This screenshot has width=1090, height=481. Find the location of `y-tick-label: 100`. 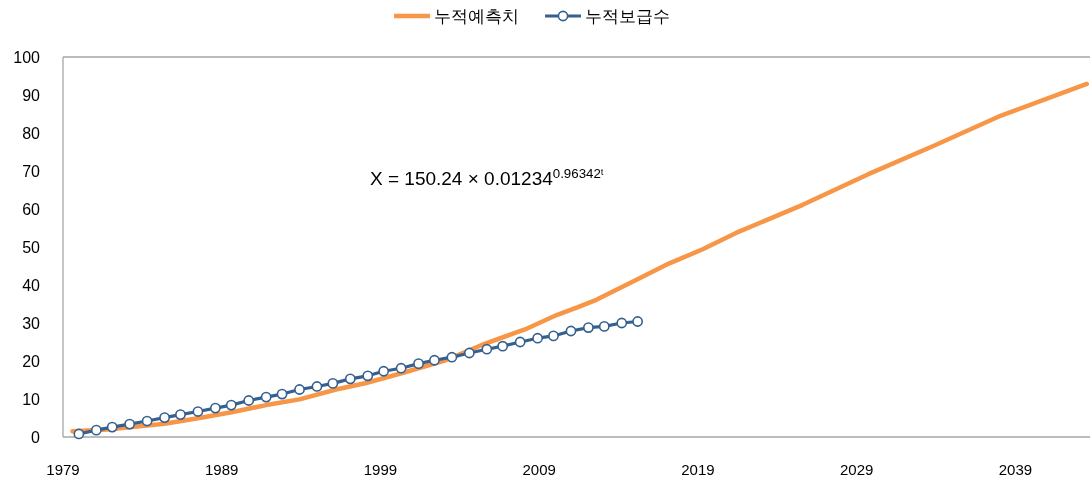

y-tick-label: 100 is located at coordinates (27, 57).